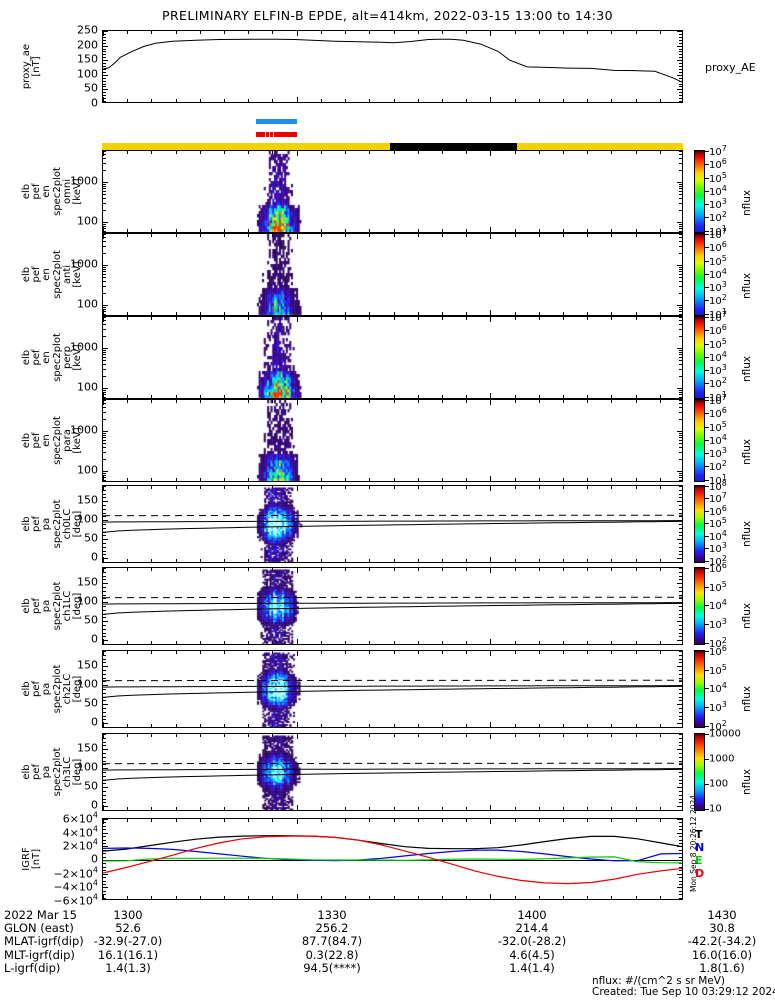 This screenshot has height=1000, width=775. Describe the element at coordinates (80, 818) in the screenshot. I see `y-tick-label: 6×10⁴` at that location.